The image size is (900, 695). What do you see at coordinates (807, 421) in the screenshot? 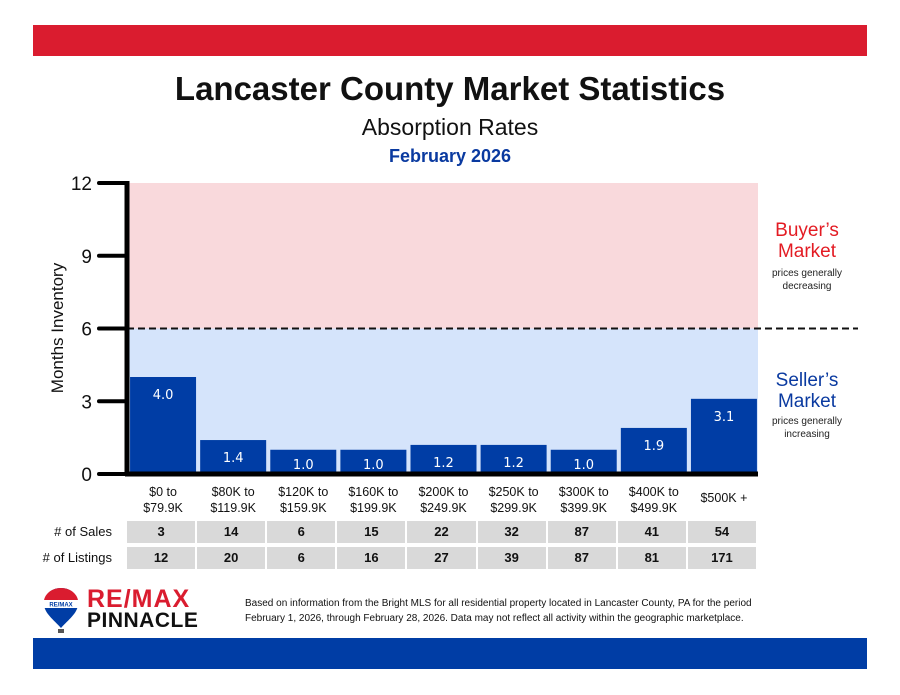
I see `sellers-desc-line1: prices generally` at bounding box center [807, 421].